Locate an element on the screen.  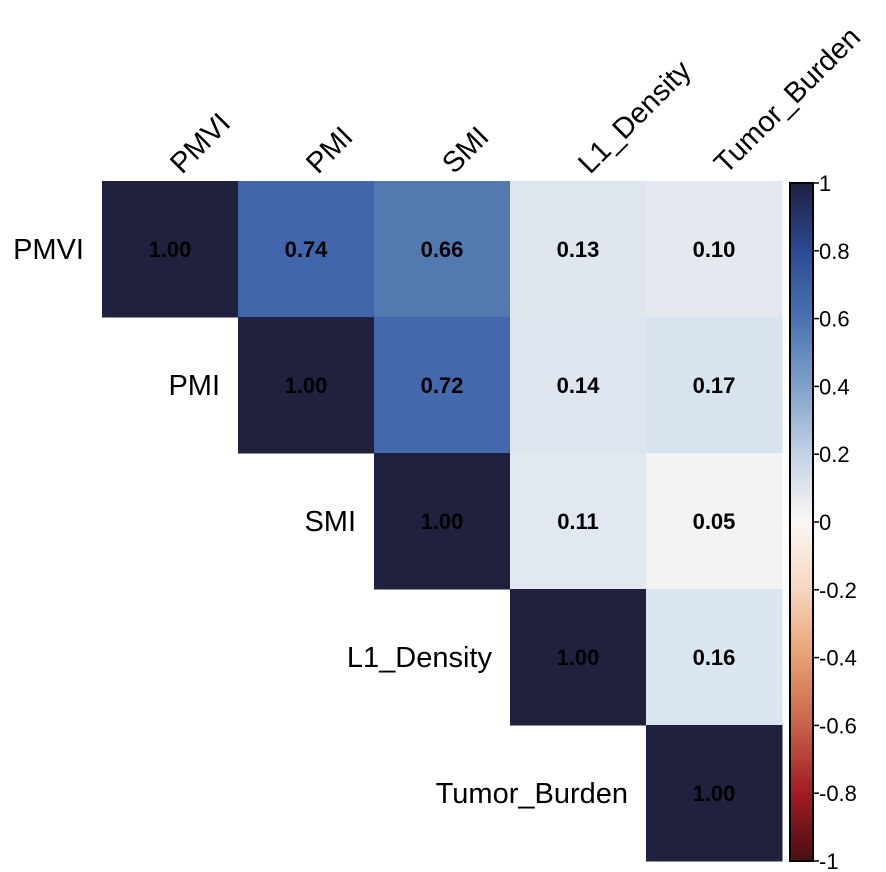
x-tick-label: L1_Density is located at coordinates (635, 117).